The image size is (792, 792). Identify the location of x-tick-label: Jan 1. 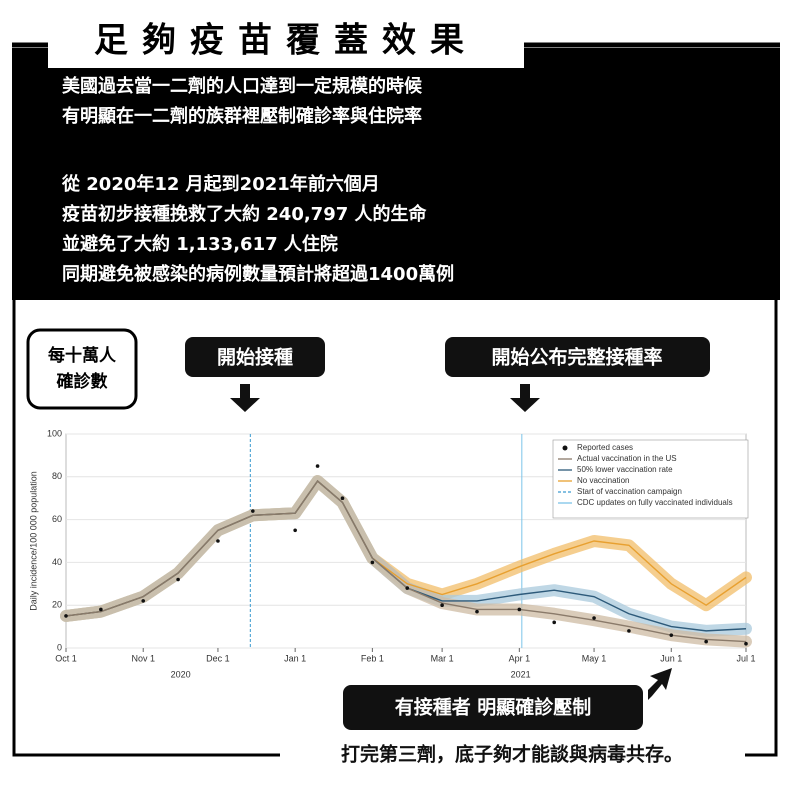
(295, 658).